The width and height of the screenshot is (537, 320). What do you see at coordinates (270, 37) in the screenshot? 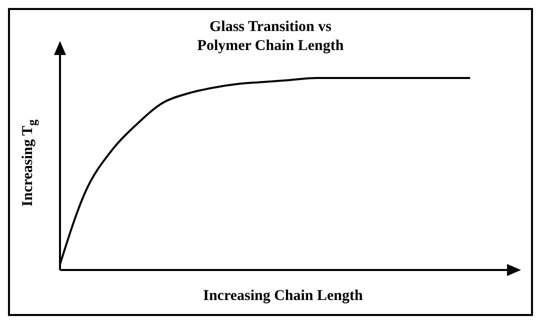
I see `chart-title: Glass Transition vs Polymer Chain Length` at bounding box center [270, 37].